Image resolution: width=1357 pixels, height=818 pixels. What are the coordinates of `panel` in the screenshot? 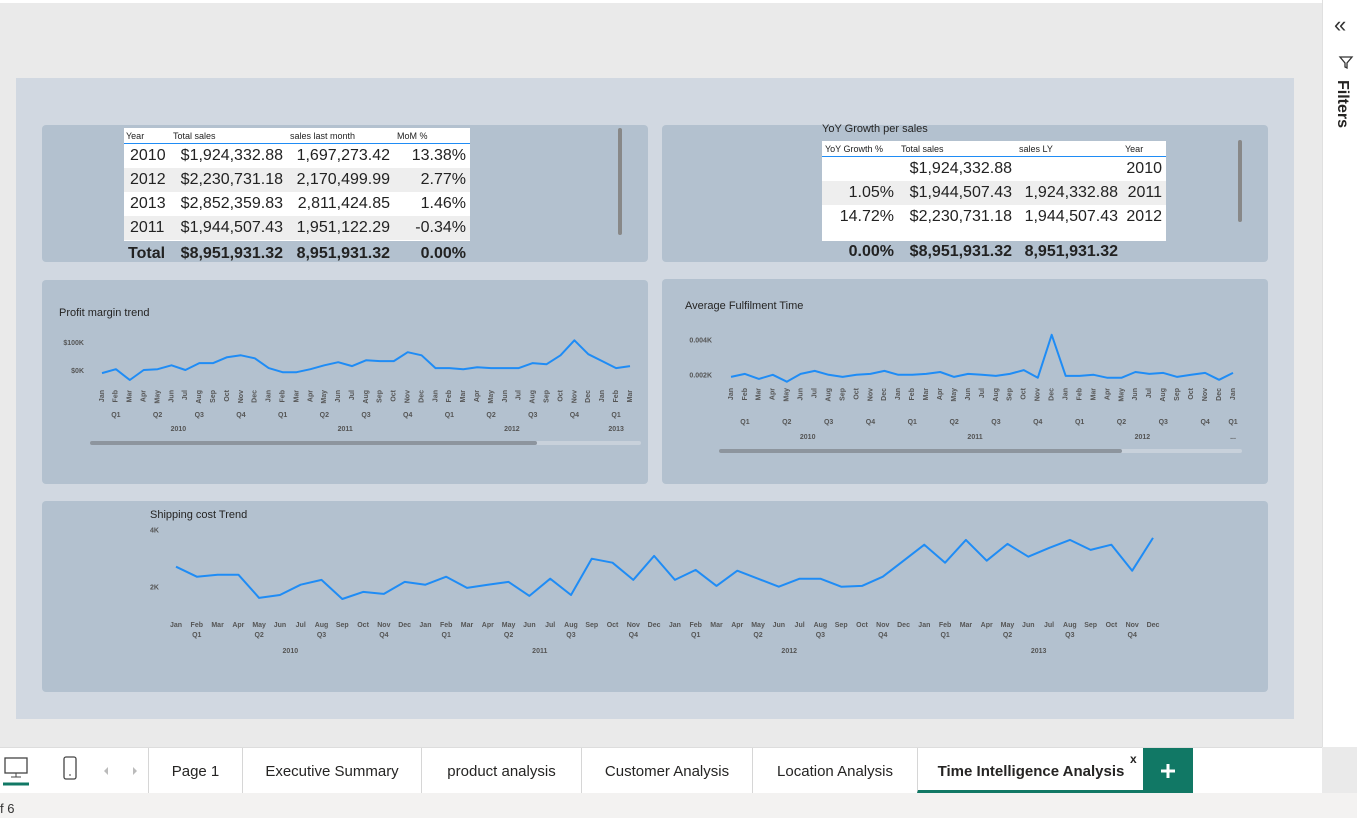 It's located at (345, 382).